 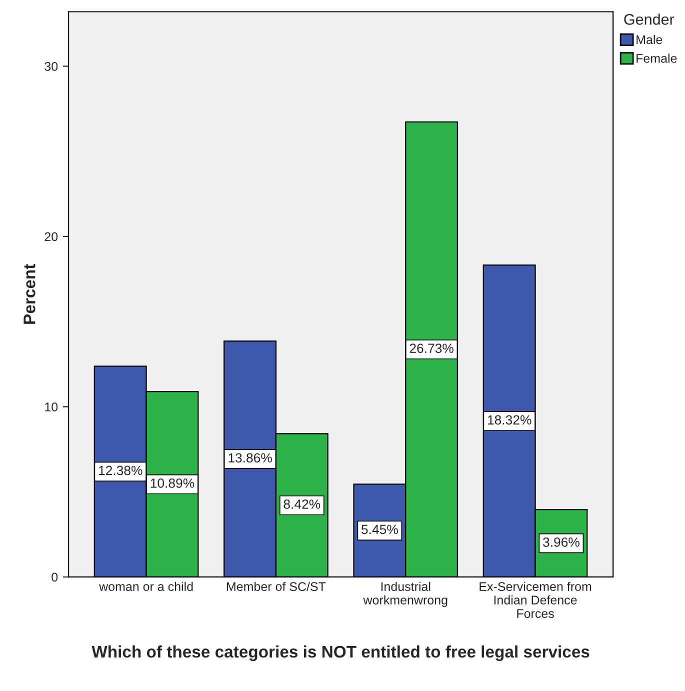 I want to click on x-tick-label: Ex-Servicemen from Indian Defence Forces, so click(x=536, y=600).